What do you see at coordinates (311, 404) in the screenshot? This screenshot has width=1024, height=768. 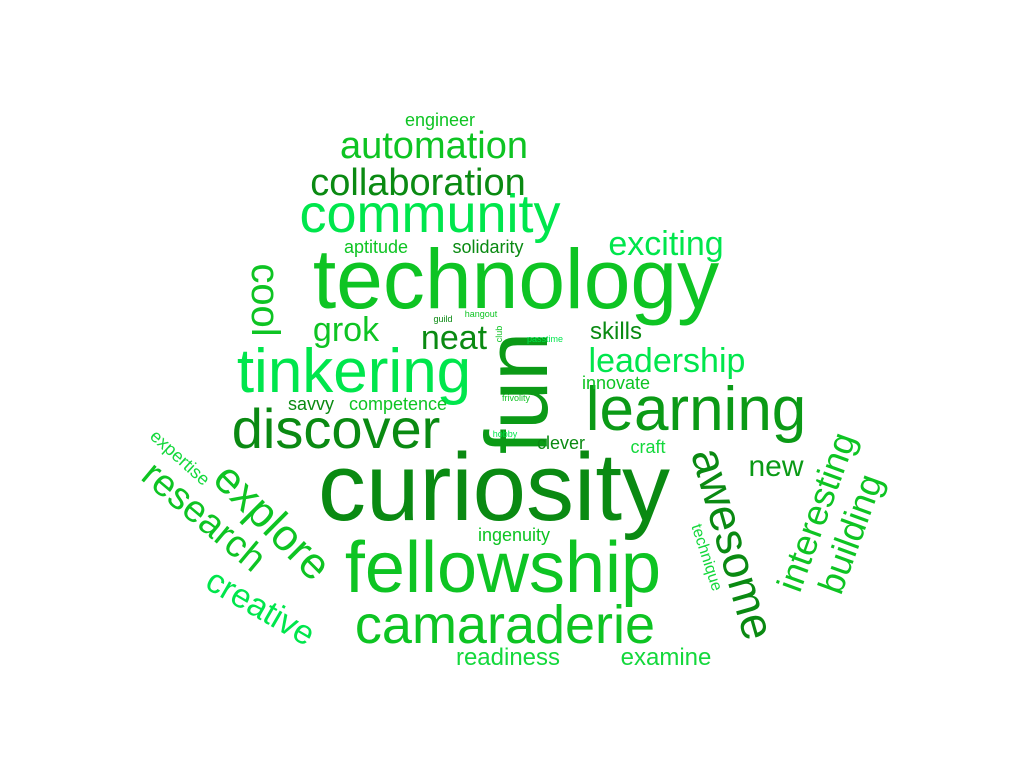 I see `word-savvy: savvy` at bounding box center [311, 404].